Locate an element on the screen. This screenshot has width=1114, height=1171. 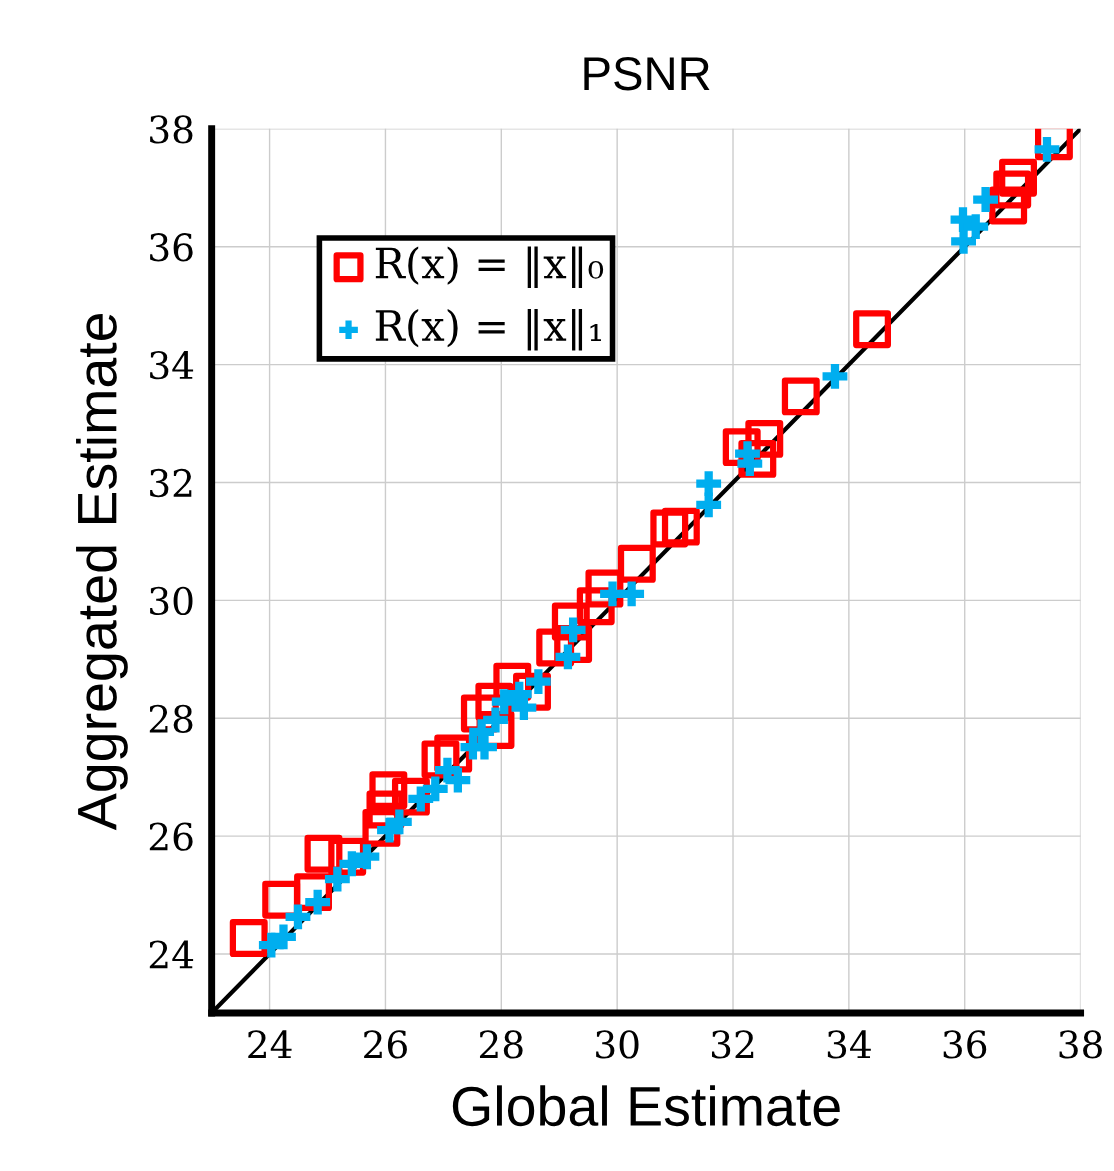
y-tick-label: 30 is located at coordinates (171, 601).